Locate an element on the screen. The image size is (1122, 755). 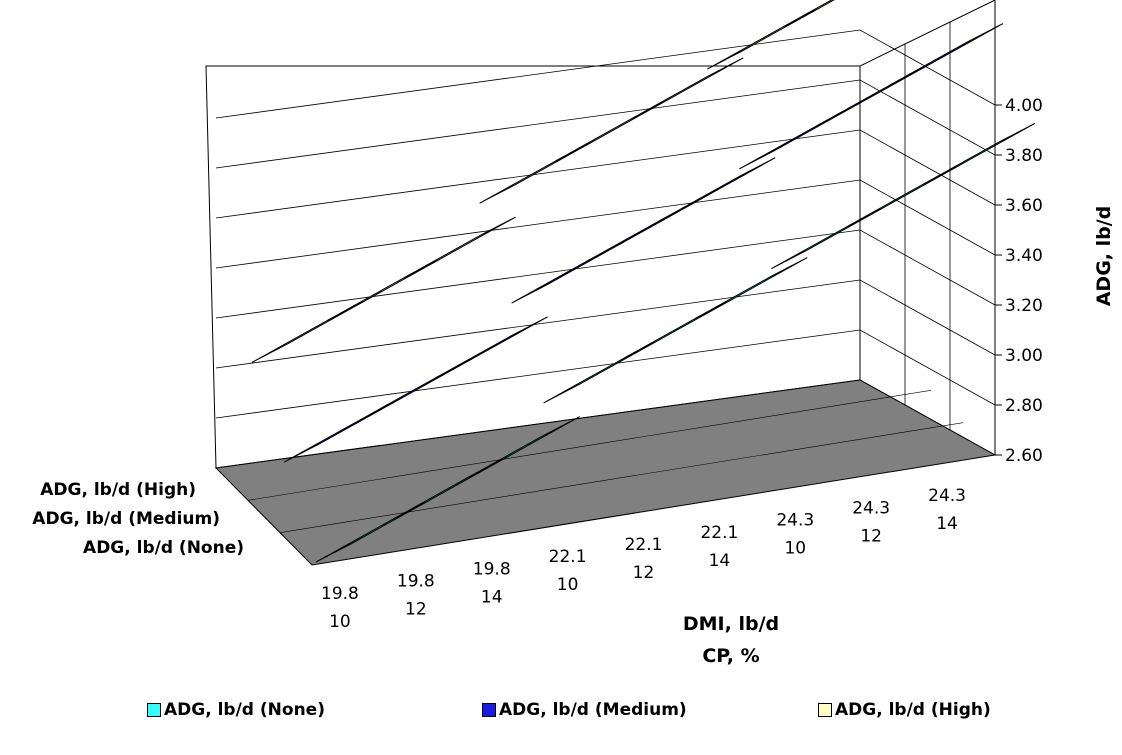
depth-label: ADG, lb/d (High) is located at coordinates (118, 490).